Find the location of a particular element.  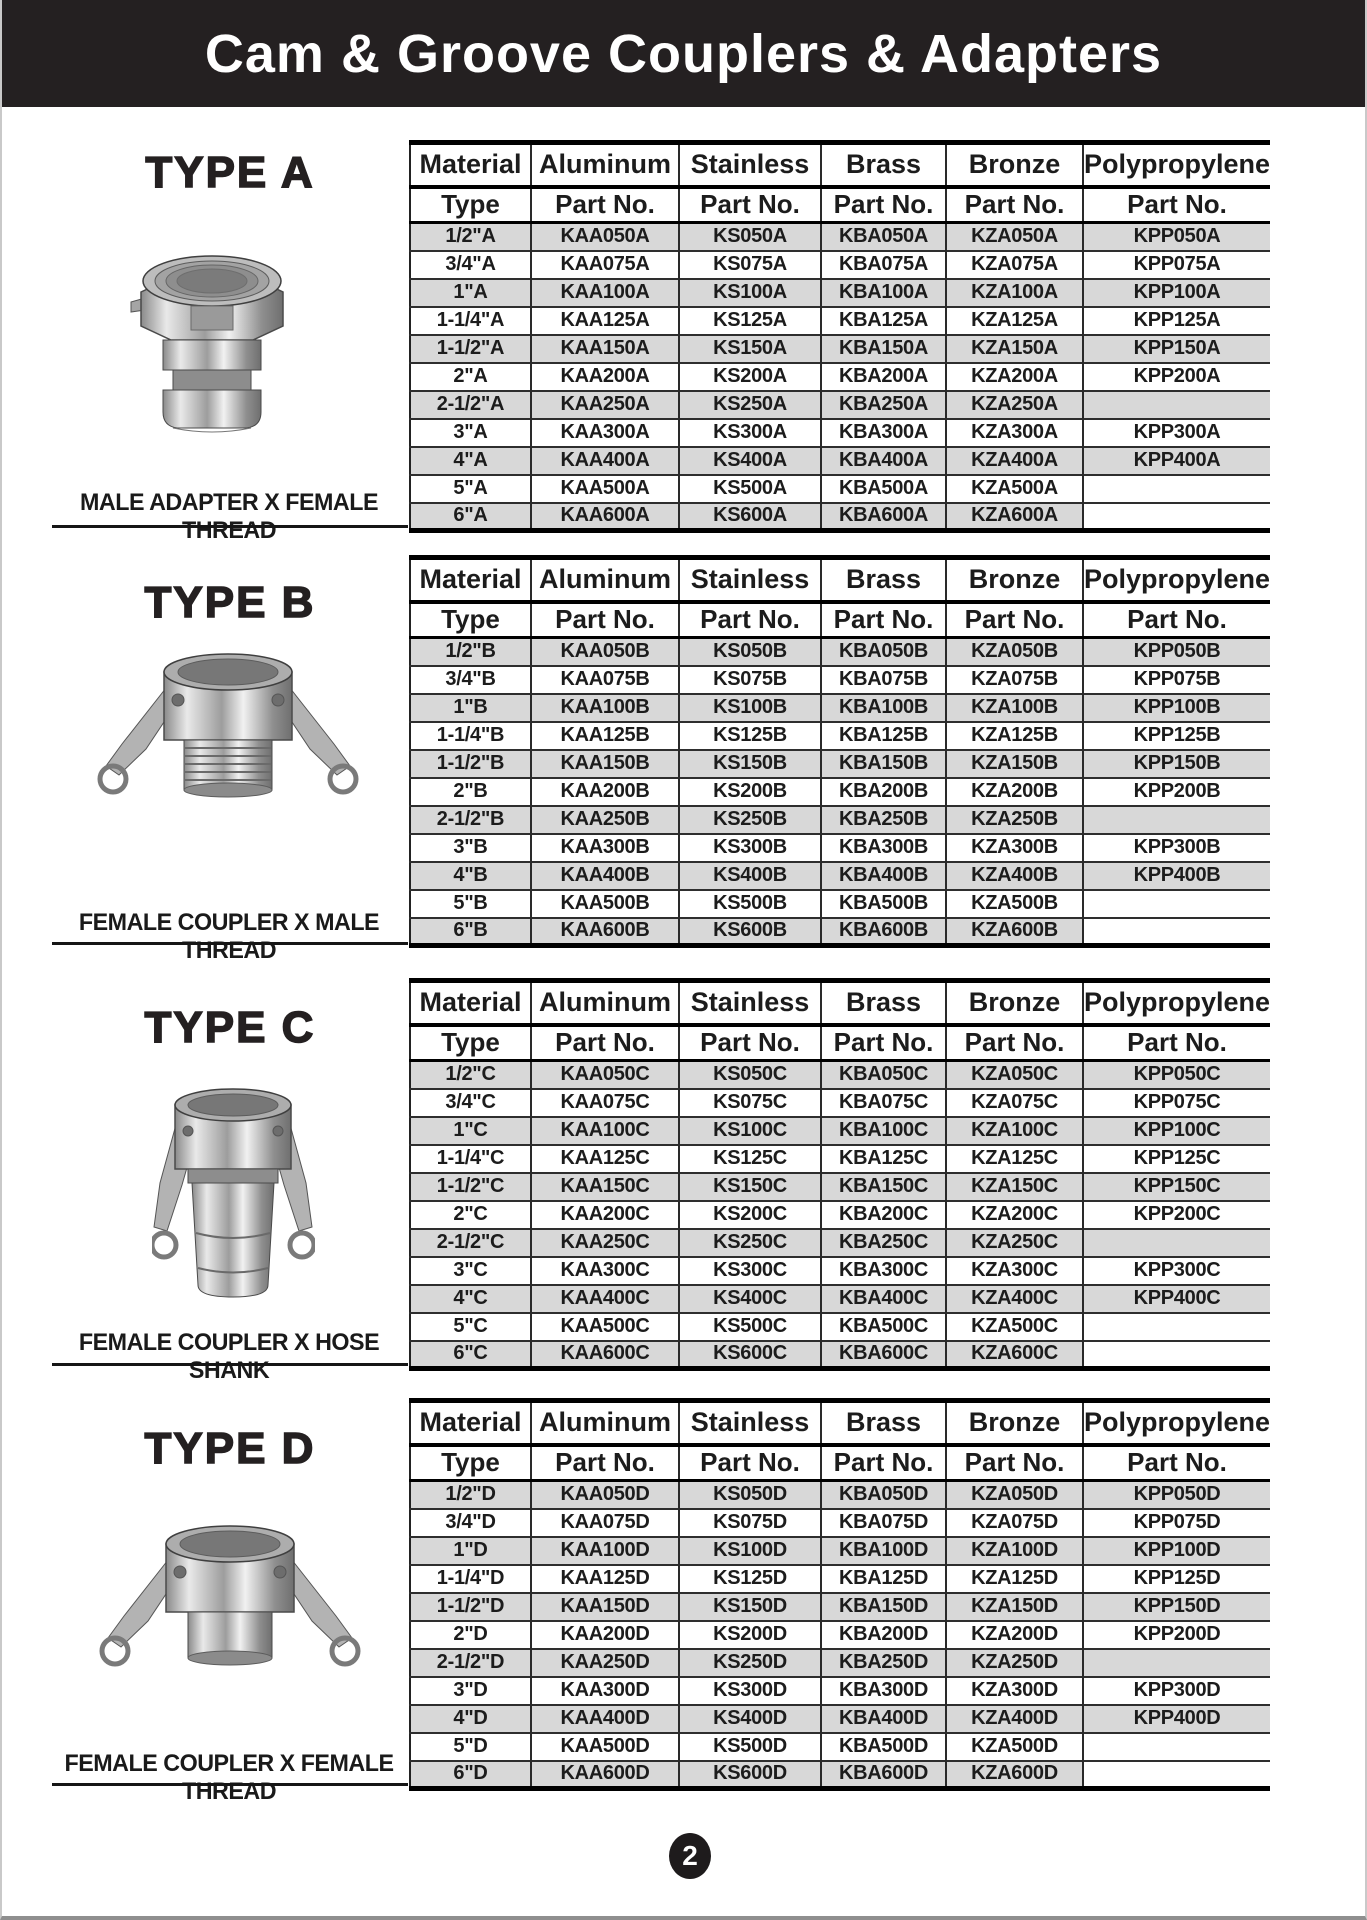

part-no-cell: KS050D is located at coordinates (750, 1494).